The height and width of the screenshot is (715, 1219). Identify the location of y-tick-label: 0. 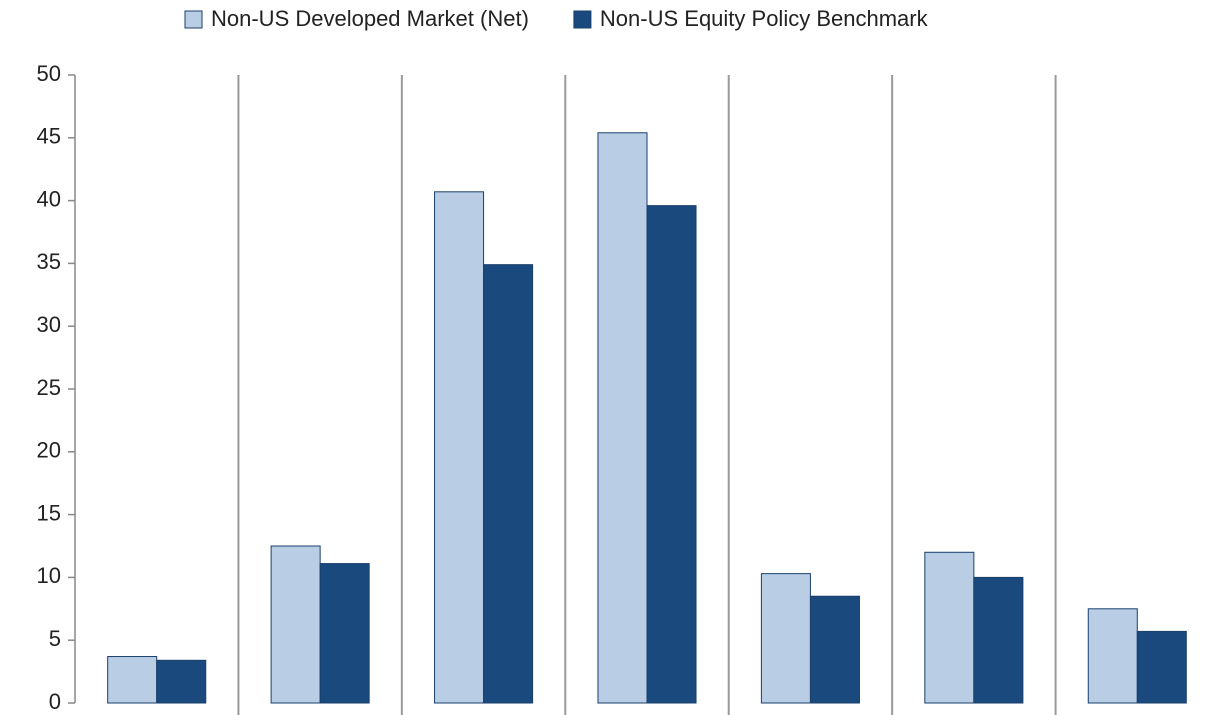
(55, 701).